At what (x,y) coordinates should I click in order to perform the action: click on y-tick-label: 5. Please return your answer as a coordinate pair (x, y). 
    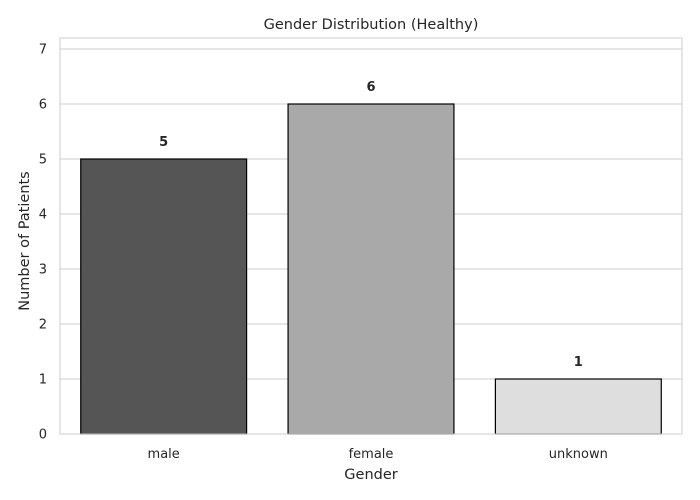
    Looking at the image, I should click on (43, 160).